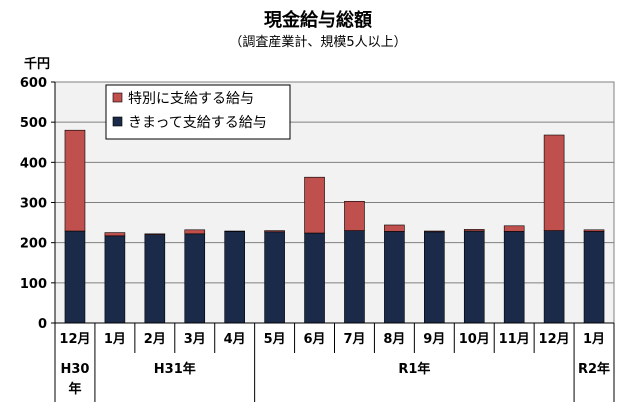  Describe the element at coordinates (37, 64) in the screenshot. I see `y-axis-unit: 千円` at that location.